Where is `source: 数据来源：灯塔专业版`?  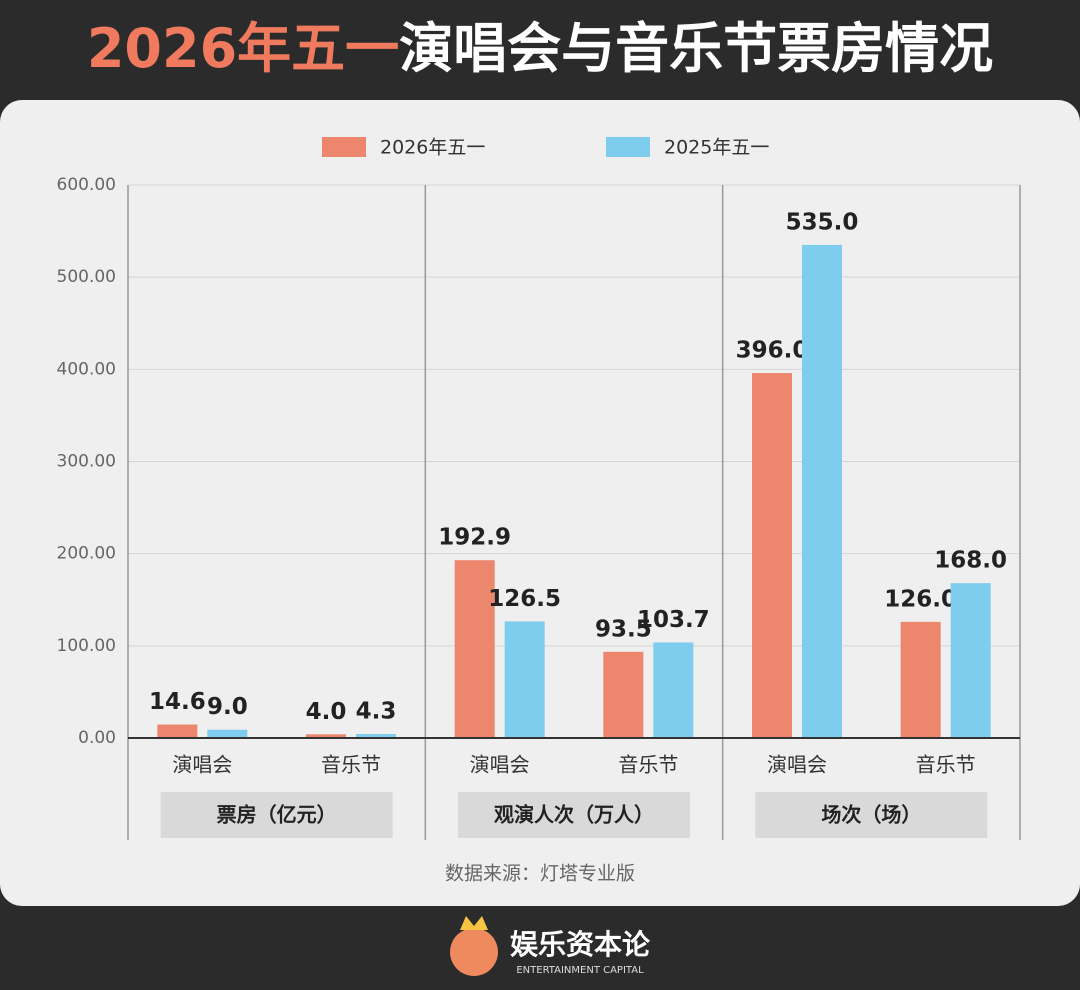
source: 数据来源：灯塔专业版 is located at coordinates (540, 874).